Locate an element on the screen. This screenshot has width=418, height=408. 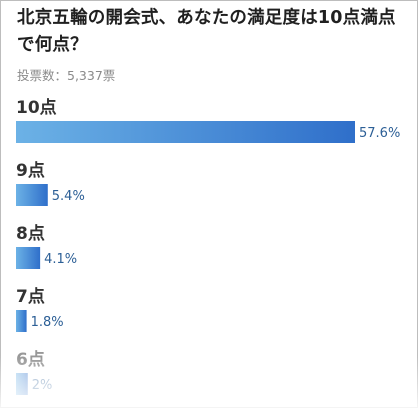
bar-row: 7点 1.8% is located at coordinates (40, 309).